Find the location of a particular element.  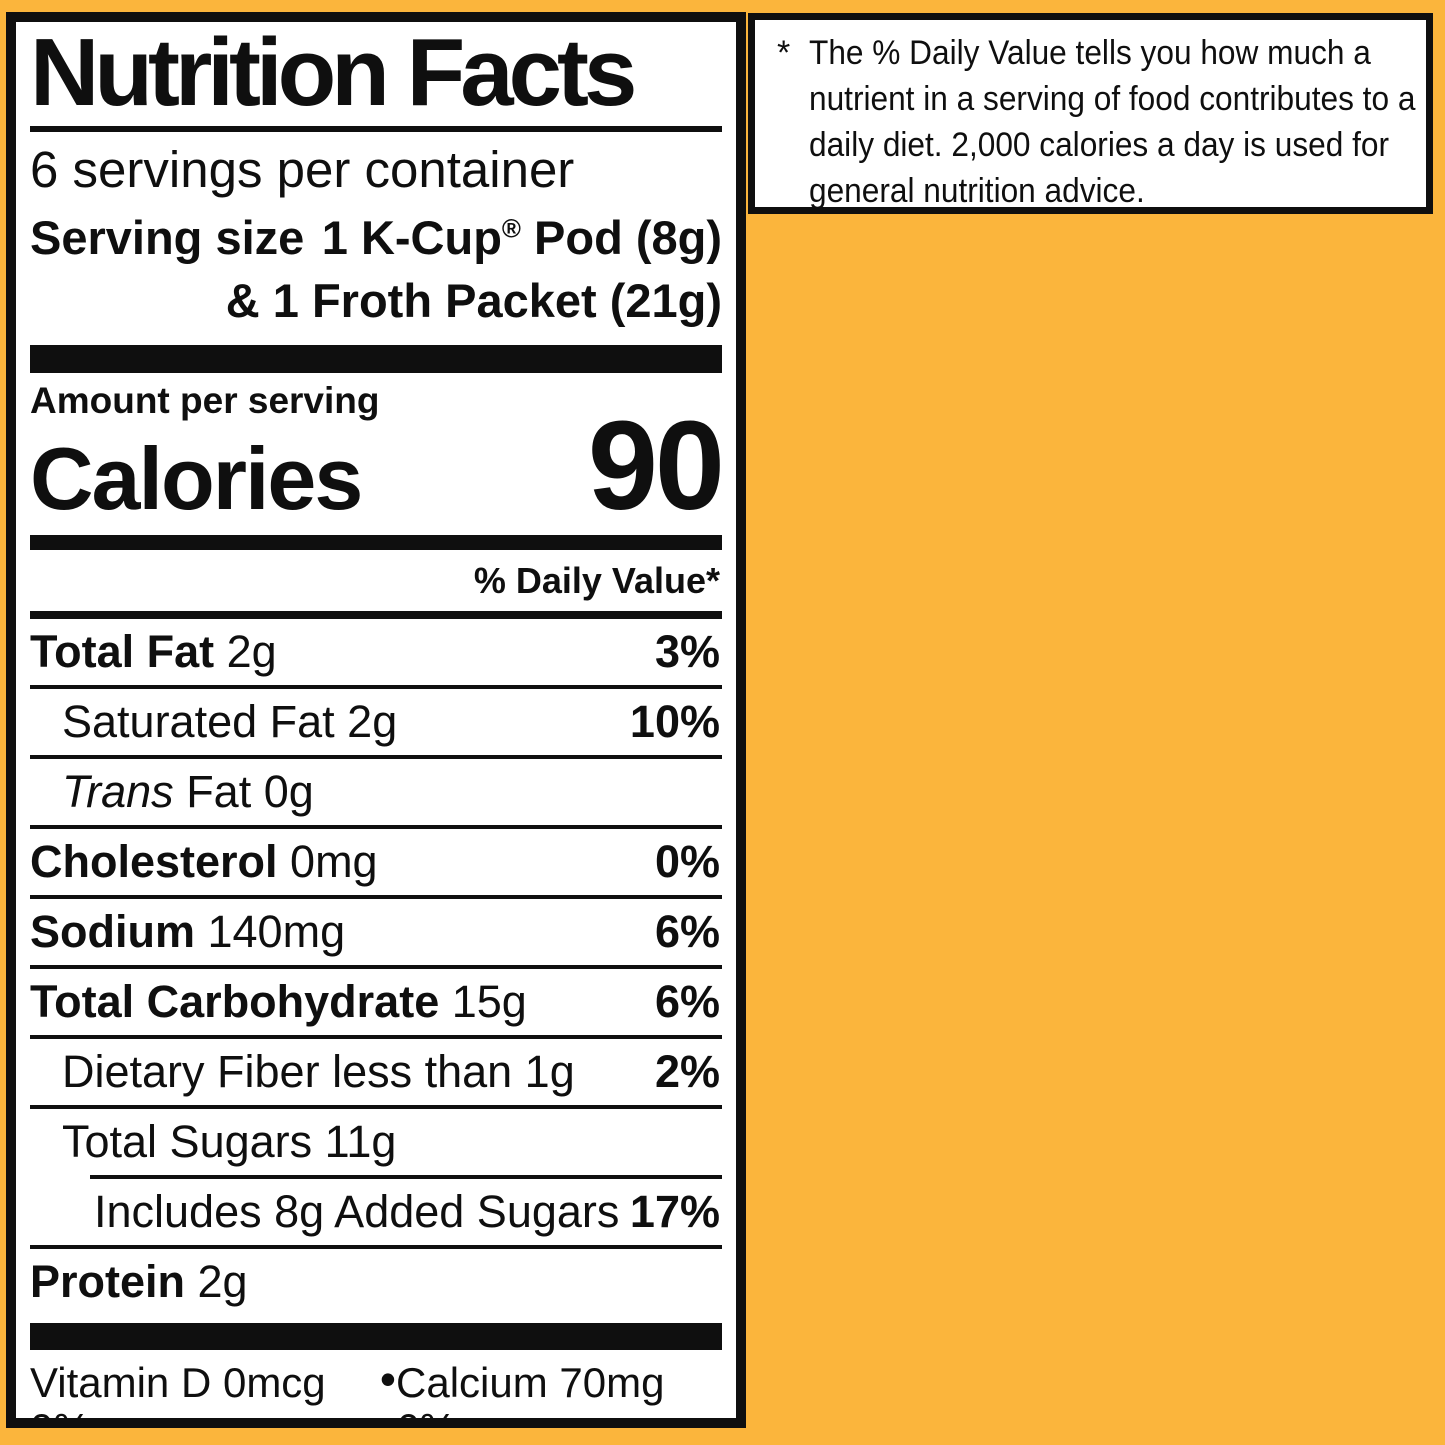

row-added-sugars: Includes 8g Added Sugars 17% is located at coordinates (407, 1211).